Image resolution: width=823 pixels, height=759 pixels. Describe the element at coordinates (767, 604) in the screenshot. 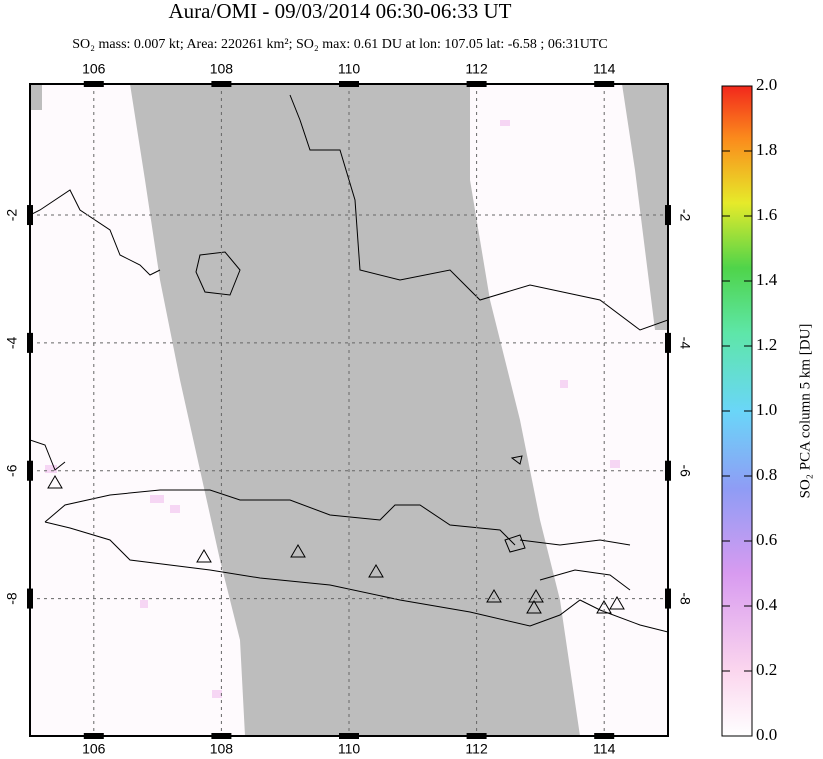

I see `colorbar-tick-label: 0.4` at that location.